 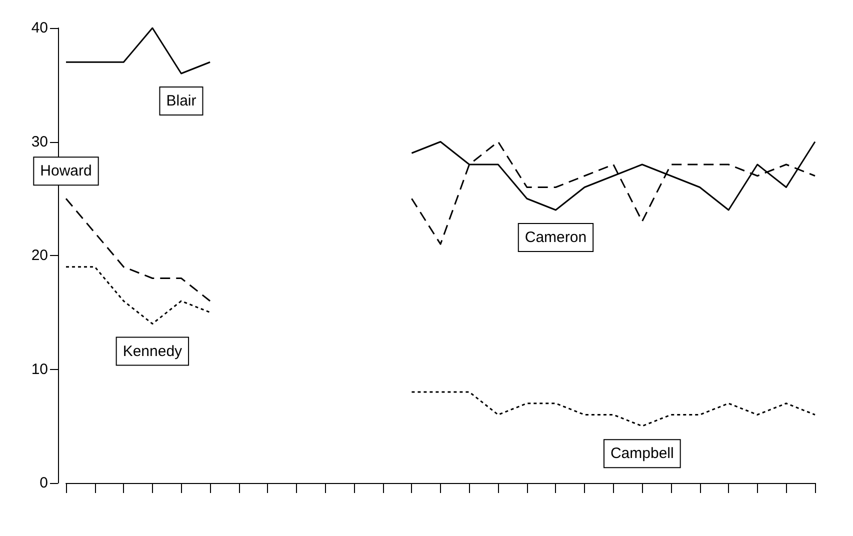 What do you see at coordinates (39, 141) in the screenshot?
I see `y-tick-label: 30` at bounding box center [39, 141].